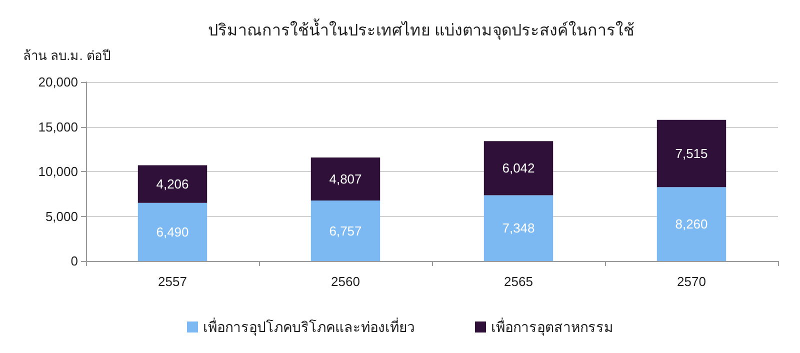 The image size is (800, 353). Describe the element at coordinates (66, 55) in the screenshot. I see `y-axis-title: ล้าน ลบ.ม. ต่อปี` at that location.